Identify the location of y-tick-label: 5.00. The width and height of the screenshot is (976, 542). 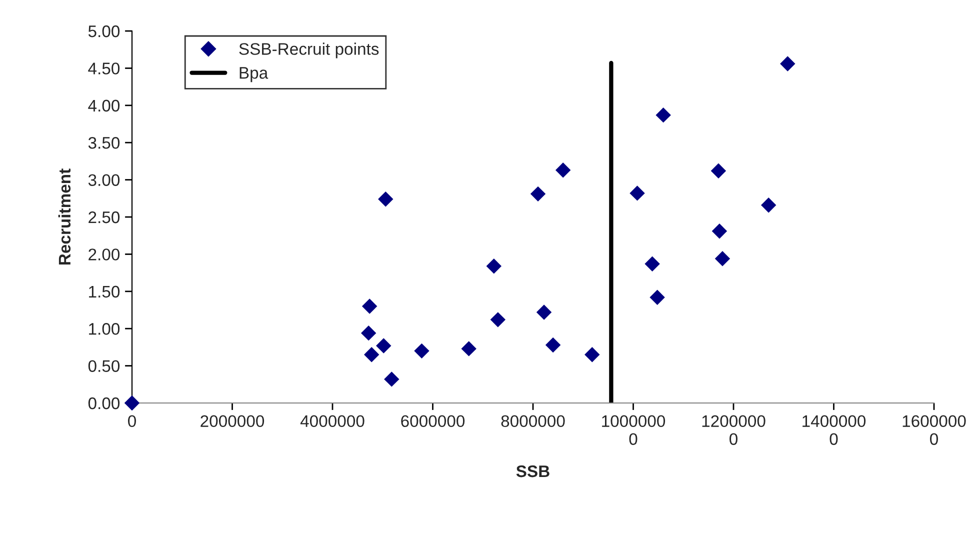
(104, 31).